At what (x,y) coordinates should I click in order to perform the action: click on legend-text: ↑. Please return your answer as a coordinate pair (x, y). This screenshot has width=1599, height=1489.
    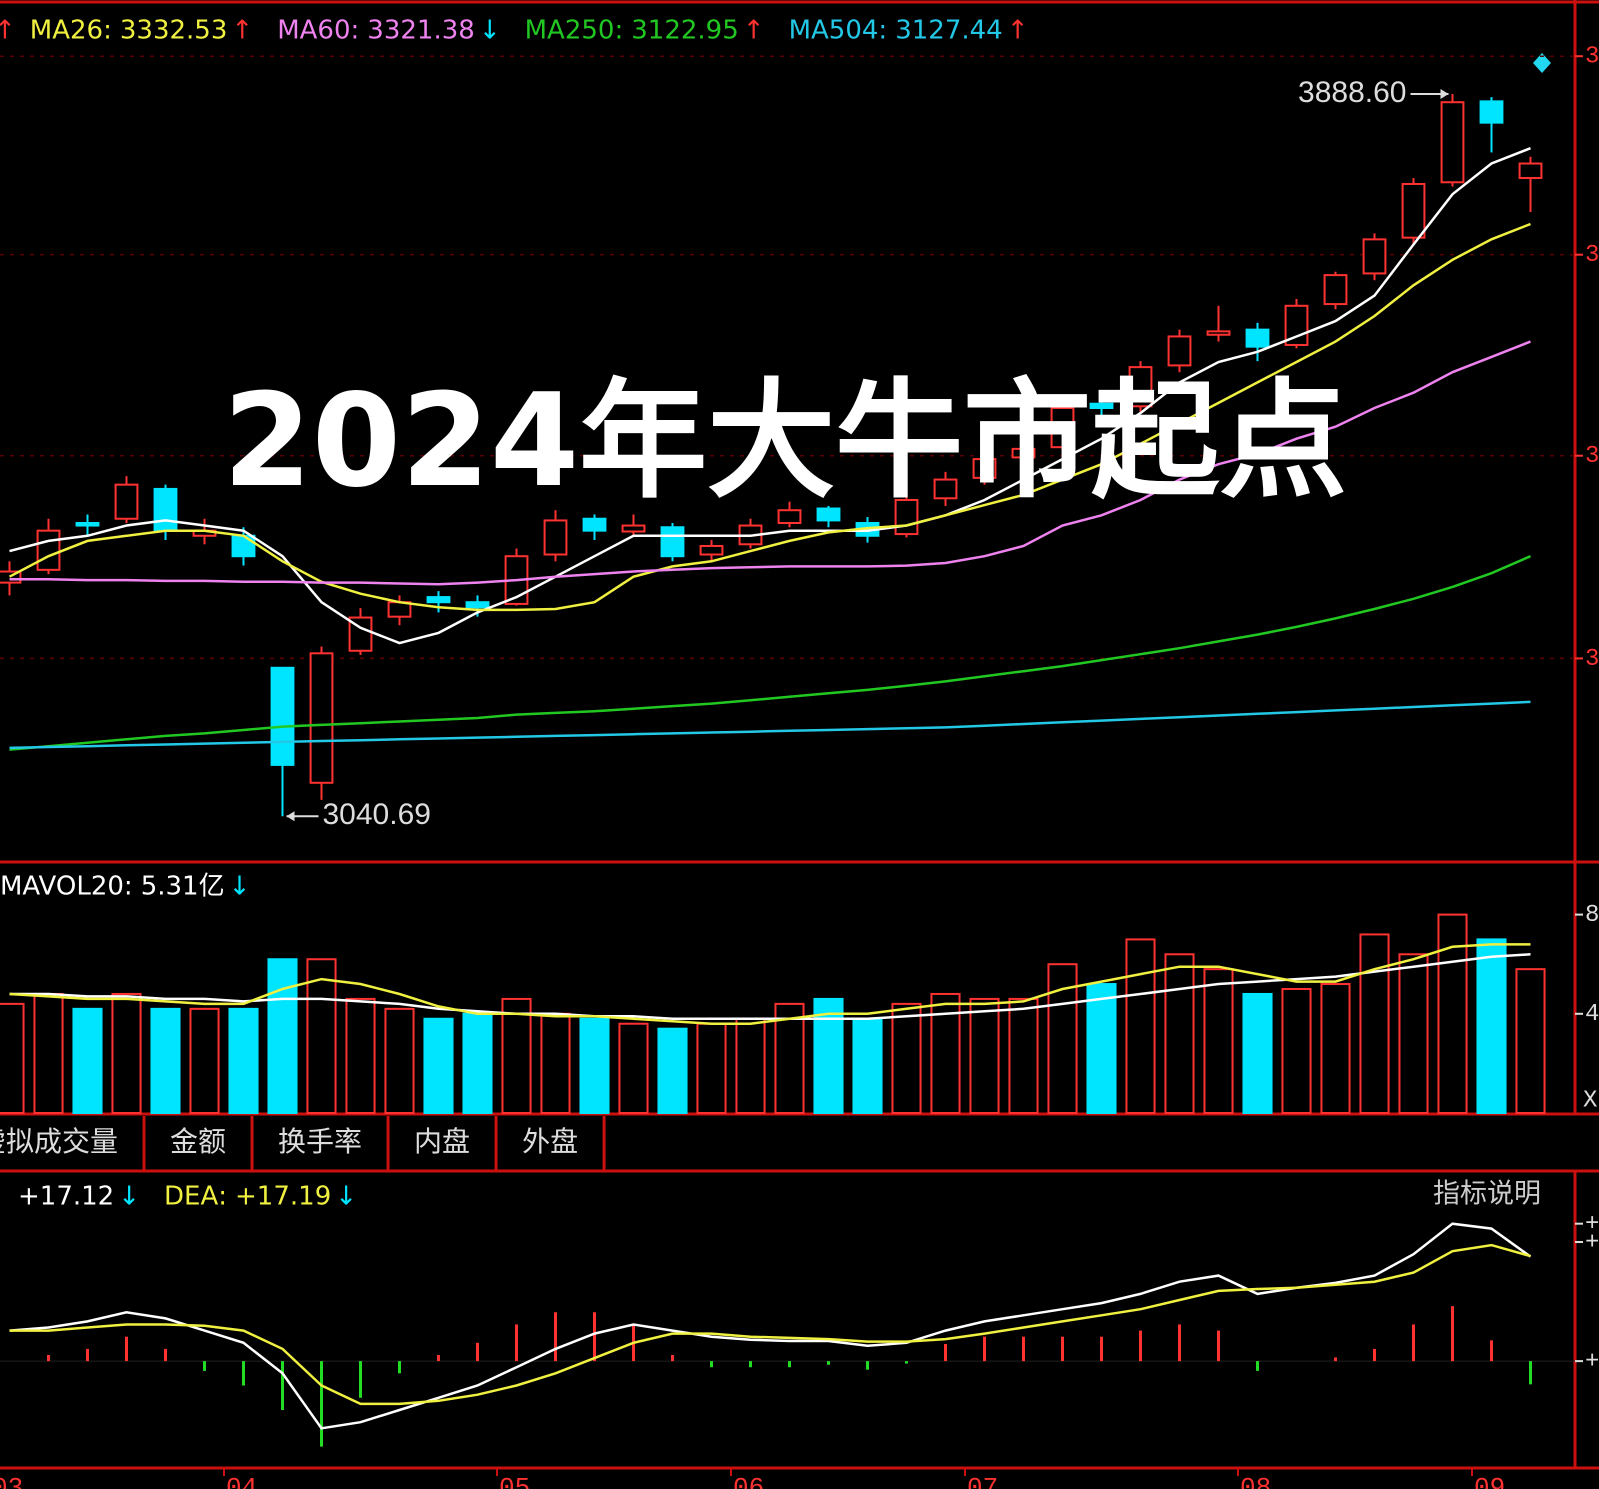
    Looking at the image, I should click on (754, 31).